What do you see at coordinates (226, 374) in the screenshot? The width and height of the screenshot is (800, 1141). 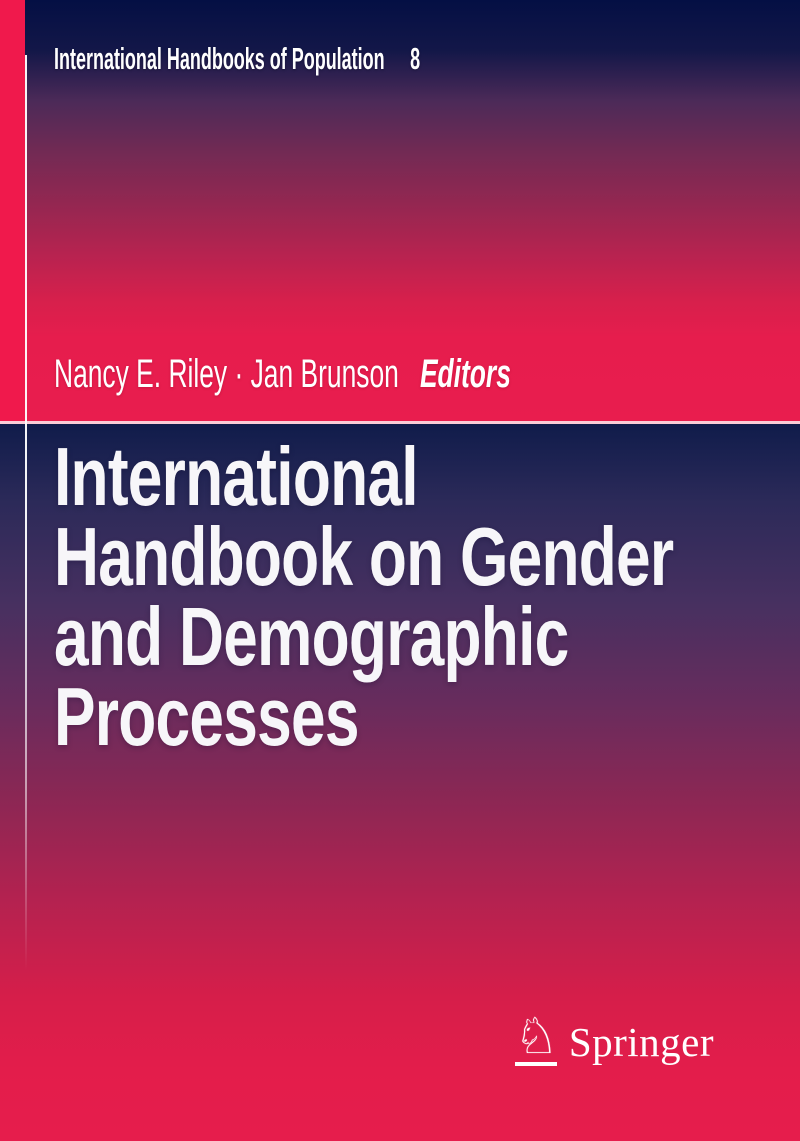 I see `author-names: Nancy E. Riley · Jan Brunson` at bounding box center [226, 374].